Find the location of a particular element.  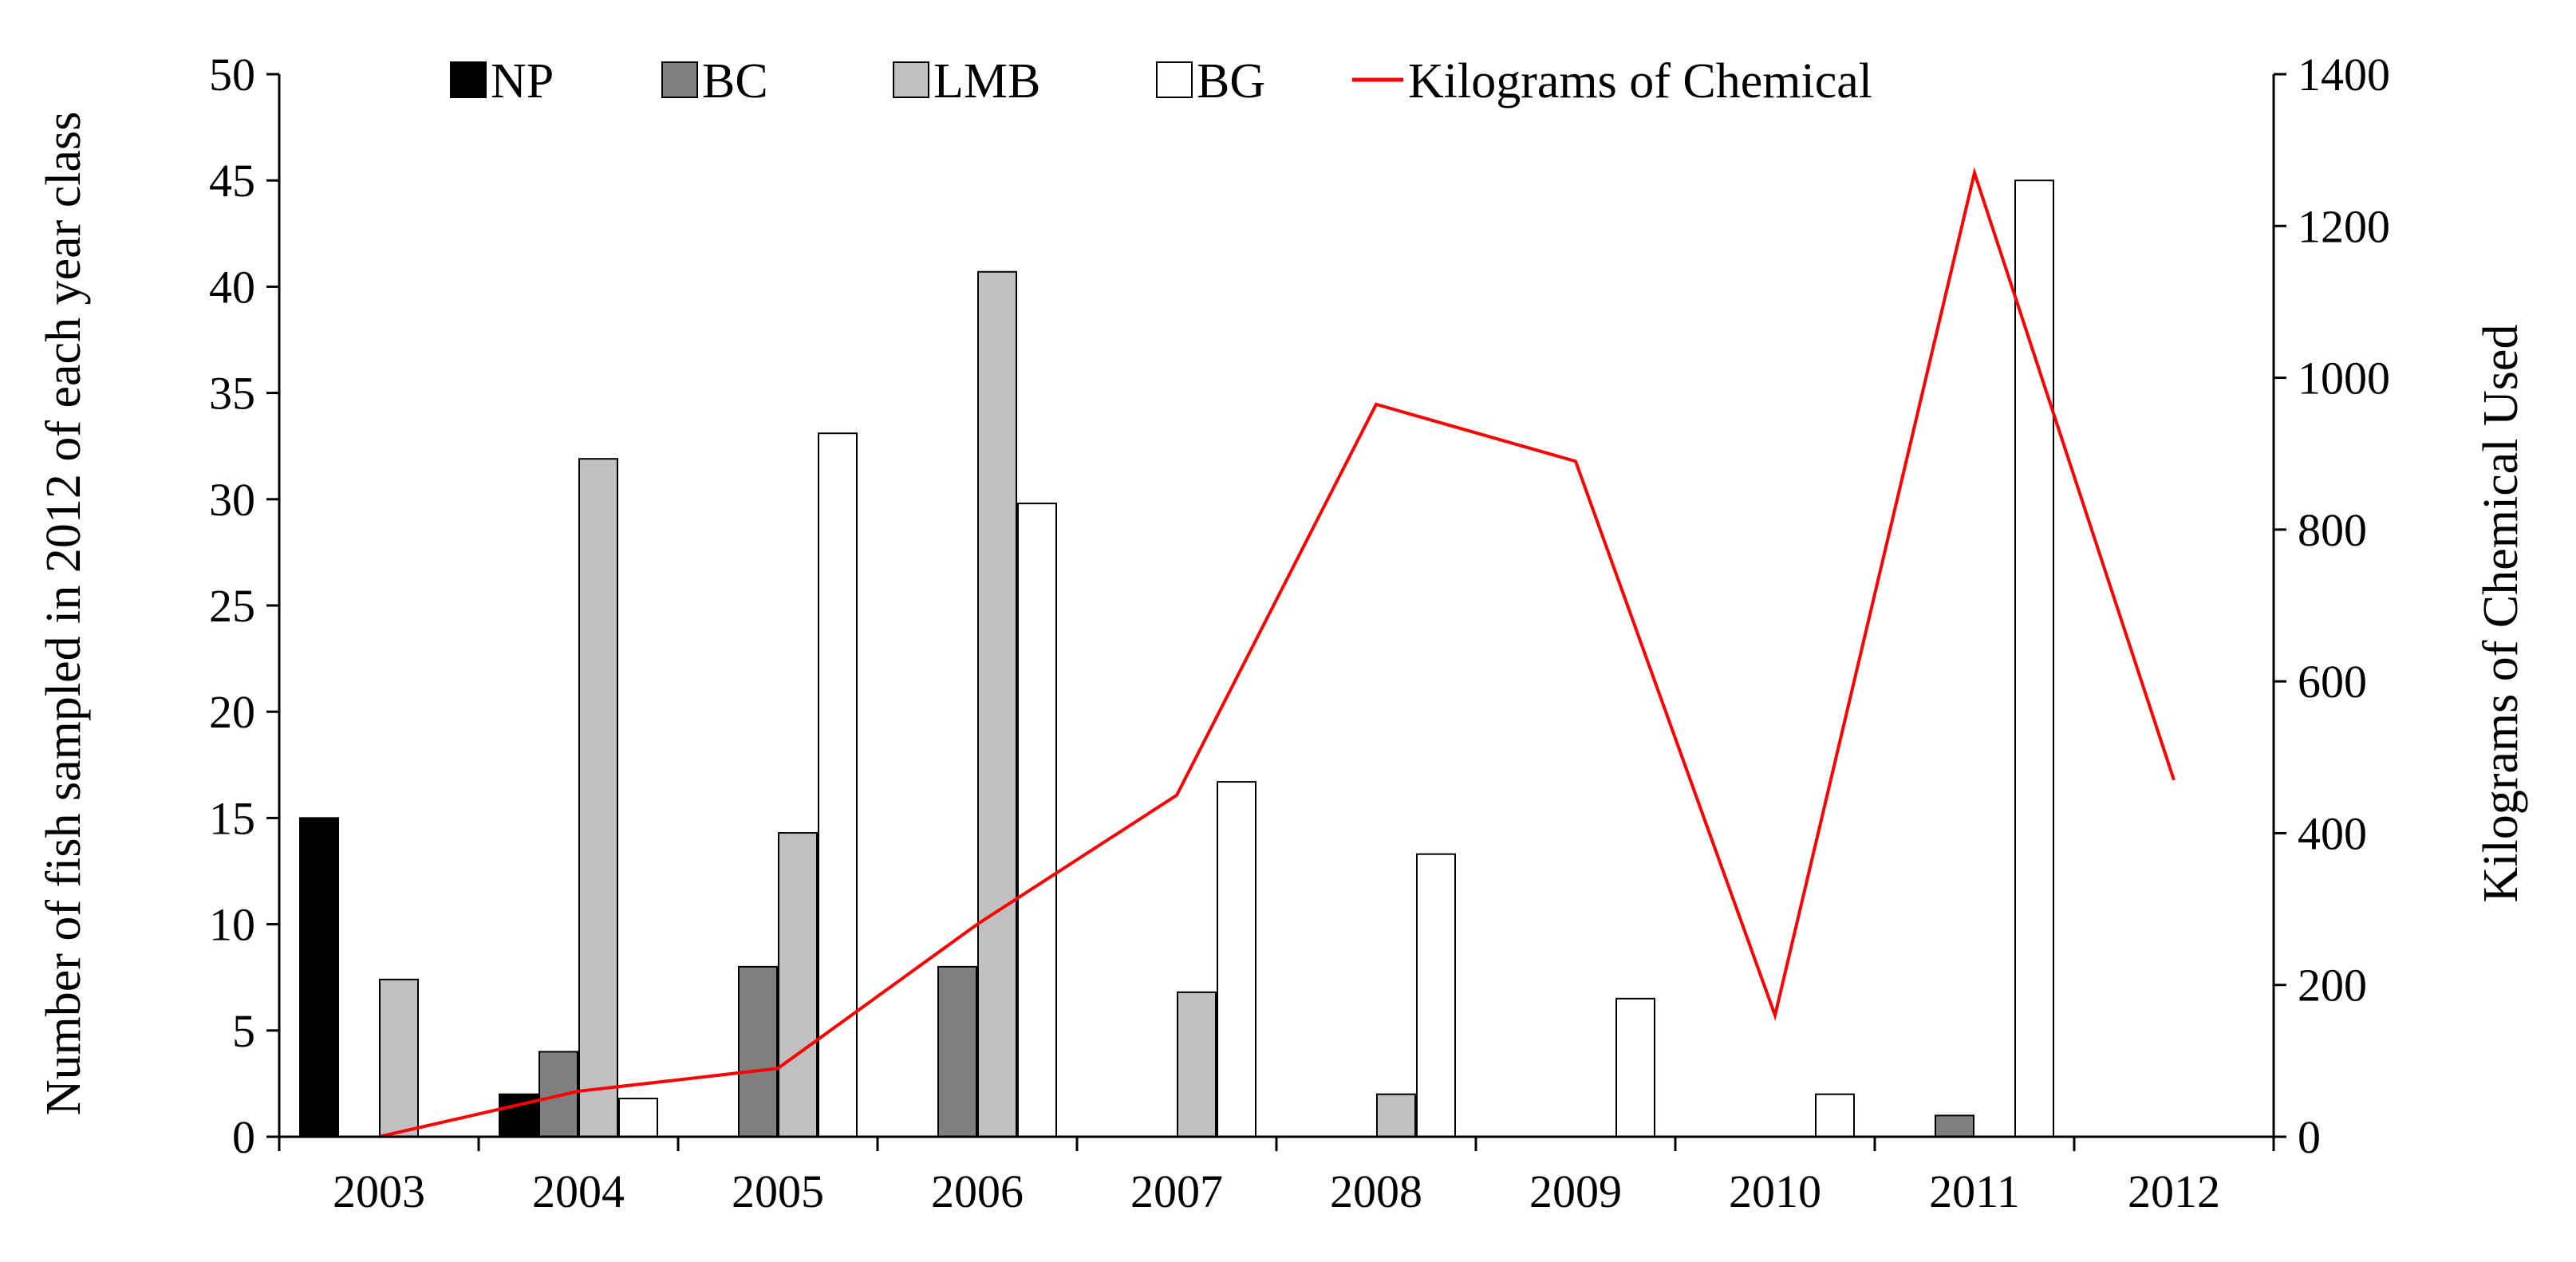

bar-bg-2006 is located at coordinates (1037, 820).